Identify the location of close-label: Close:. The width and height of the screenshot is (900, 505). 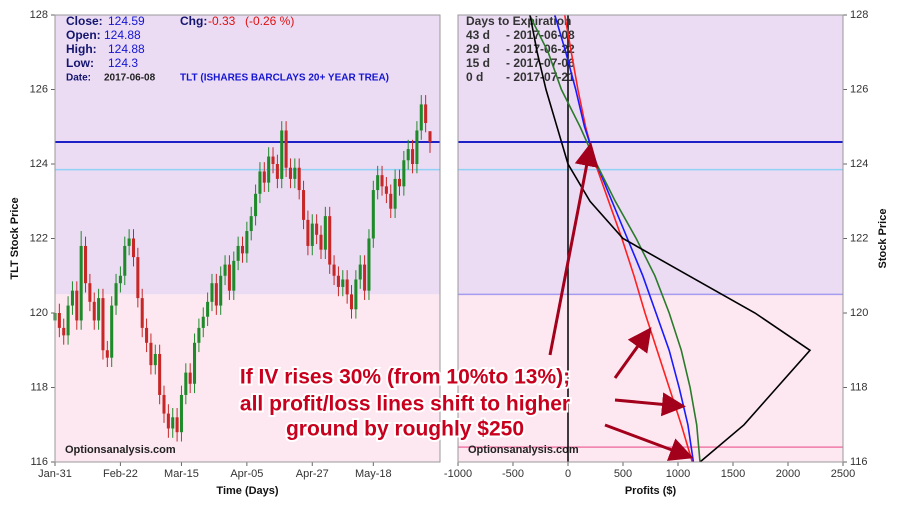
(84, 21).